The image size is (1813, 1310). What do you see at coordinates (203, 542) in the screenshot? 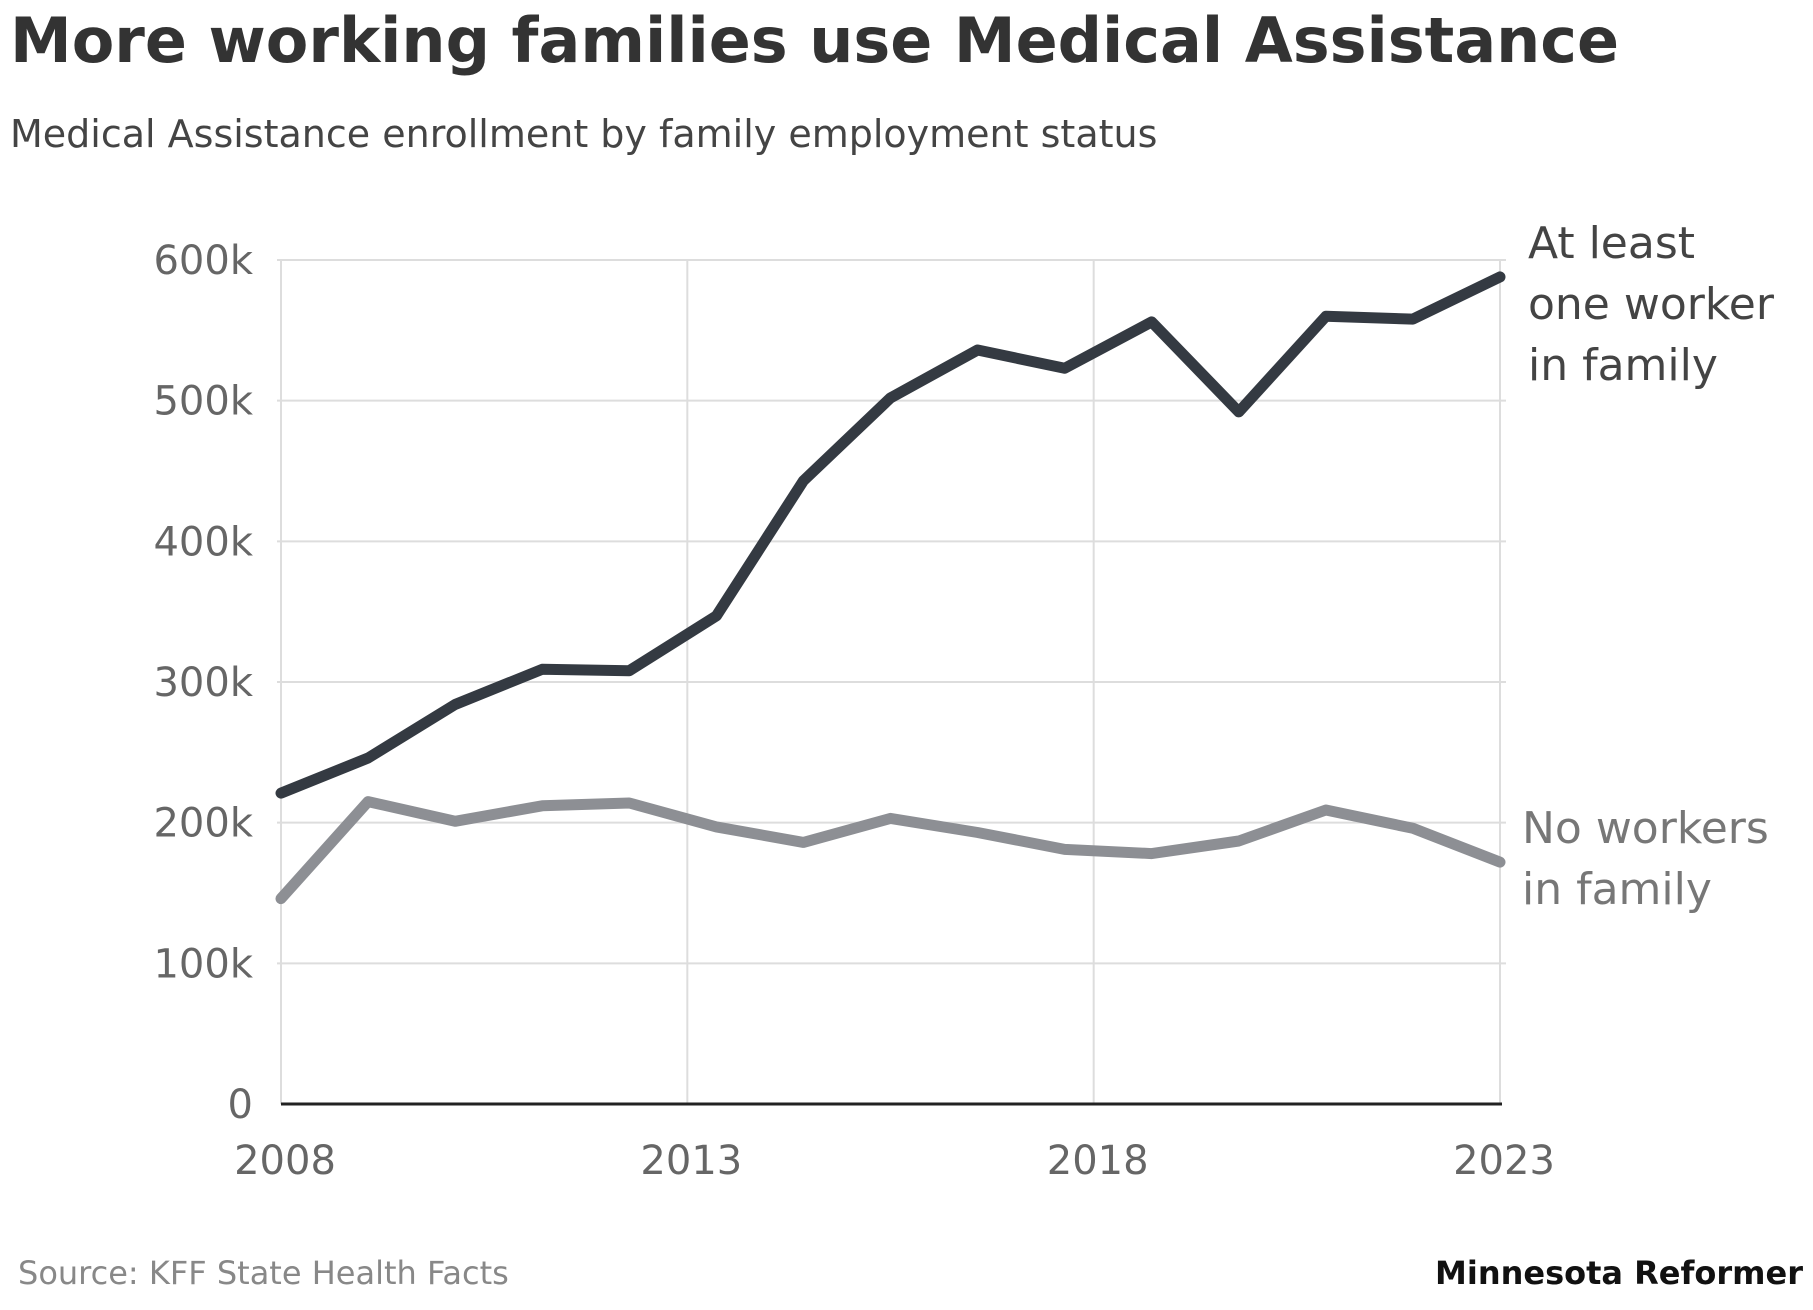
I see `y-tick-label: 400k` at bounding box center [203, 542].